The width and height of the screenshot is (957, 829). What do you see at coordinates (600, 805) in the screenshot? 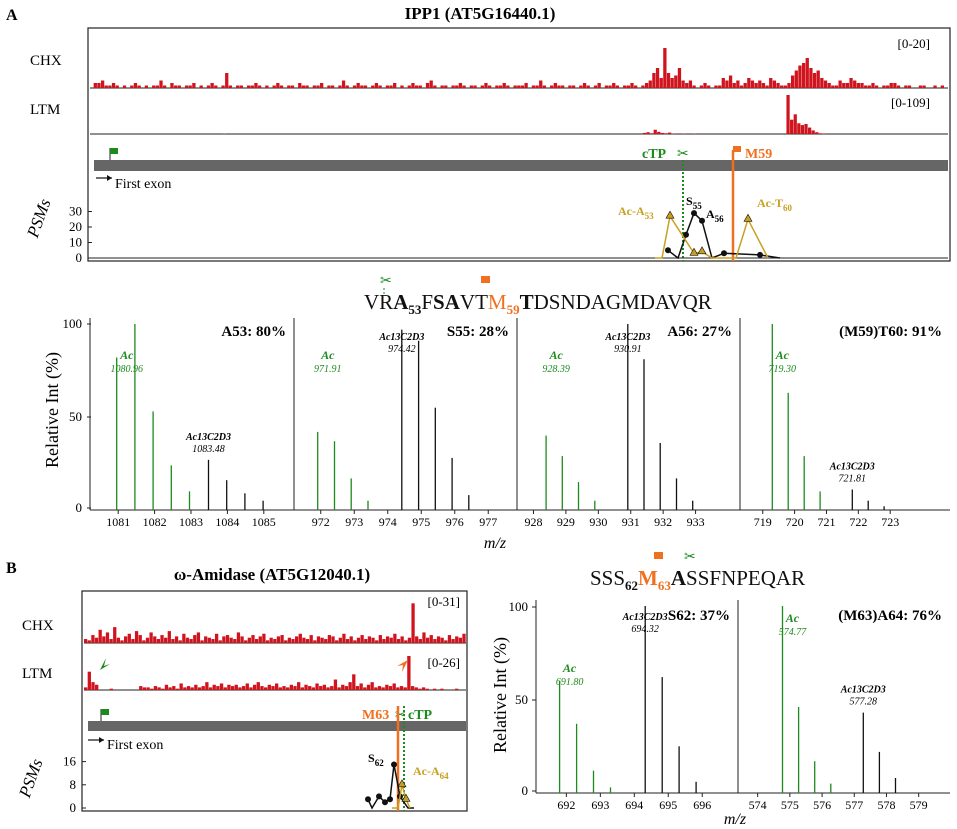
I see `panel-b-spectrum-1-xtick-label: 693` at bounding box center [600, 805].